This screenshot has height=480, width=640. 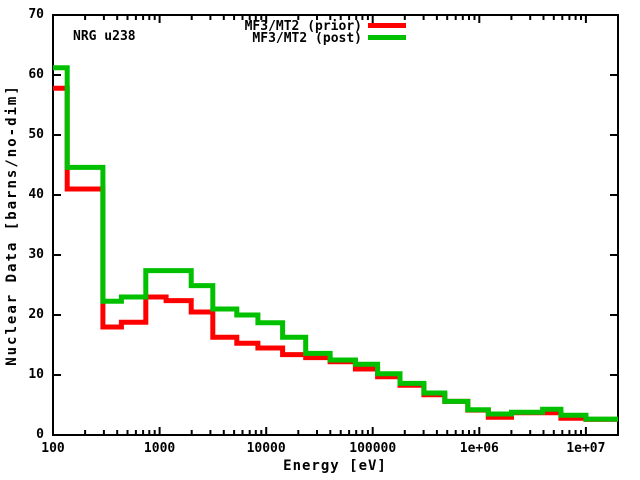 What do you see at coordinates (303, 26) in the screenshot?
I see `legend-label-prior: MF3/MT2 (prior)` at bounding box center [303, 26].